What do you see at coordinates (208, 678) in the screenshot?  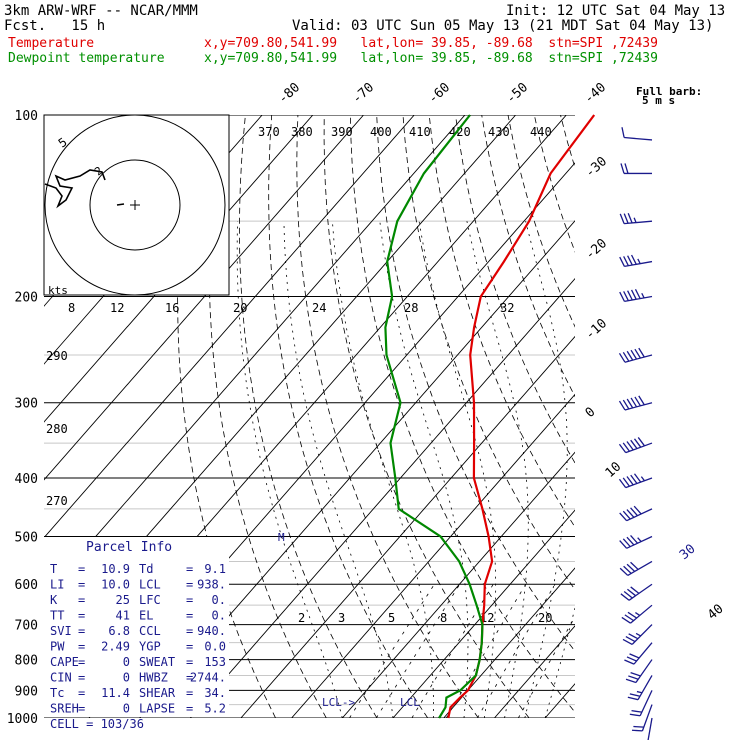 I see `parcel-info-value: 2744.` at bounding box center [208, 678].